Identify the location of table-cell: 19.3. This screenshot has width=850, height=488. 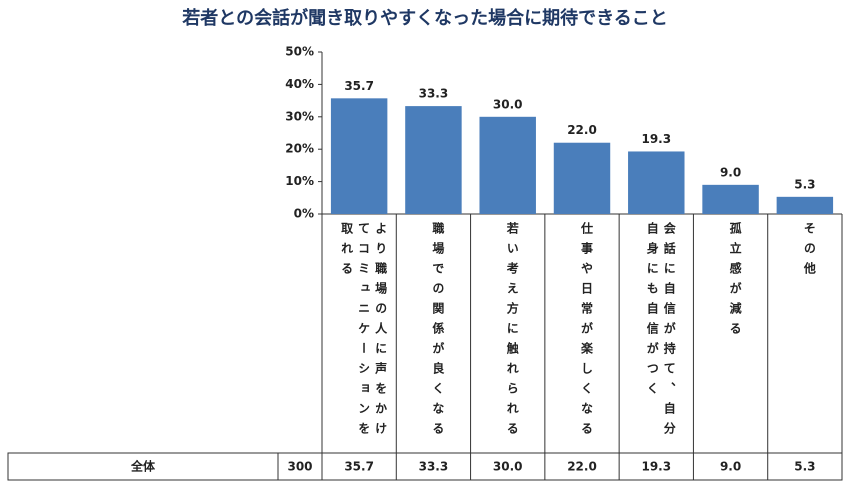
(656, 467).